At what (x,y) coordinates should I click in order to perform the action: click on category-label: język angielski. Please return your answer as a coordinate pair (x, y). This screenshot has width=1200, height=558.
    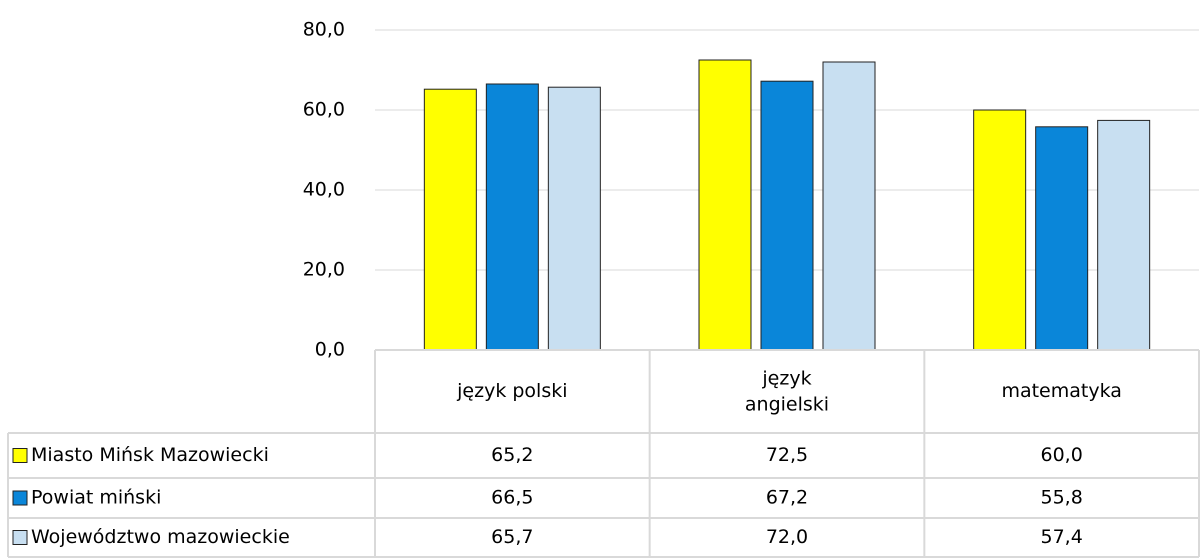
    Looking at the image, I should click on (787, 391).